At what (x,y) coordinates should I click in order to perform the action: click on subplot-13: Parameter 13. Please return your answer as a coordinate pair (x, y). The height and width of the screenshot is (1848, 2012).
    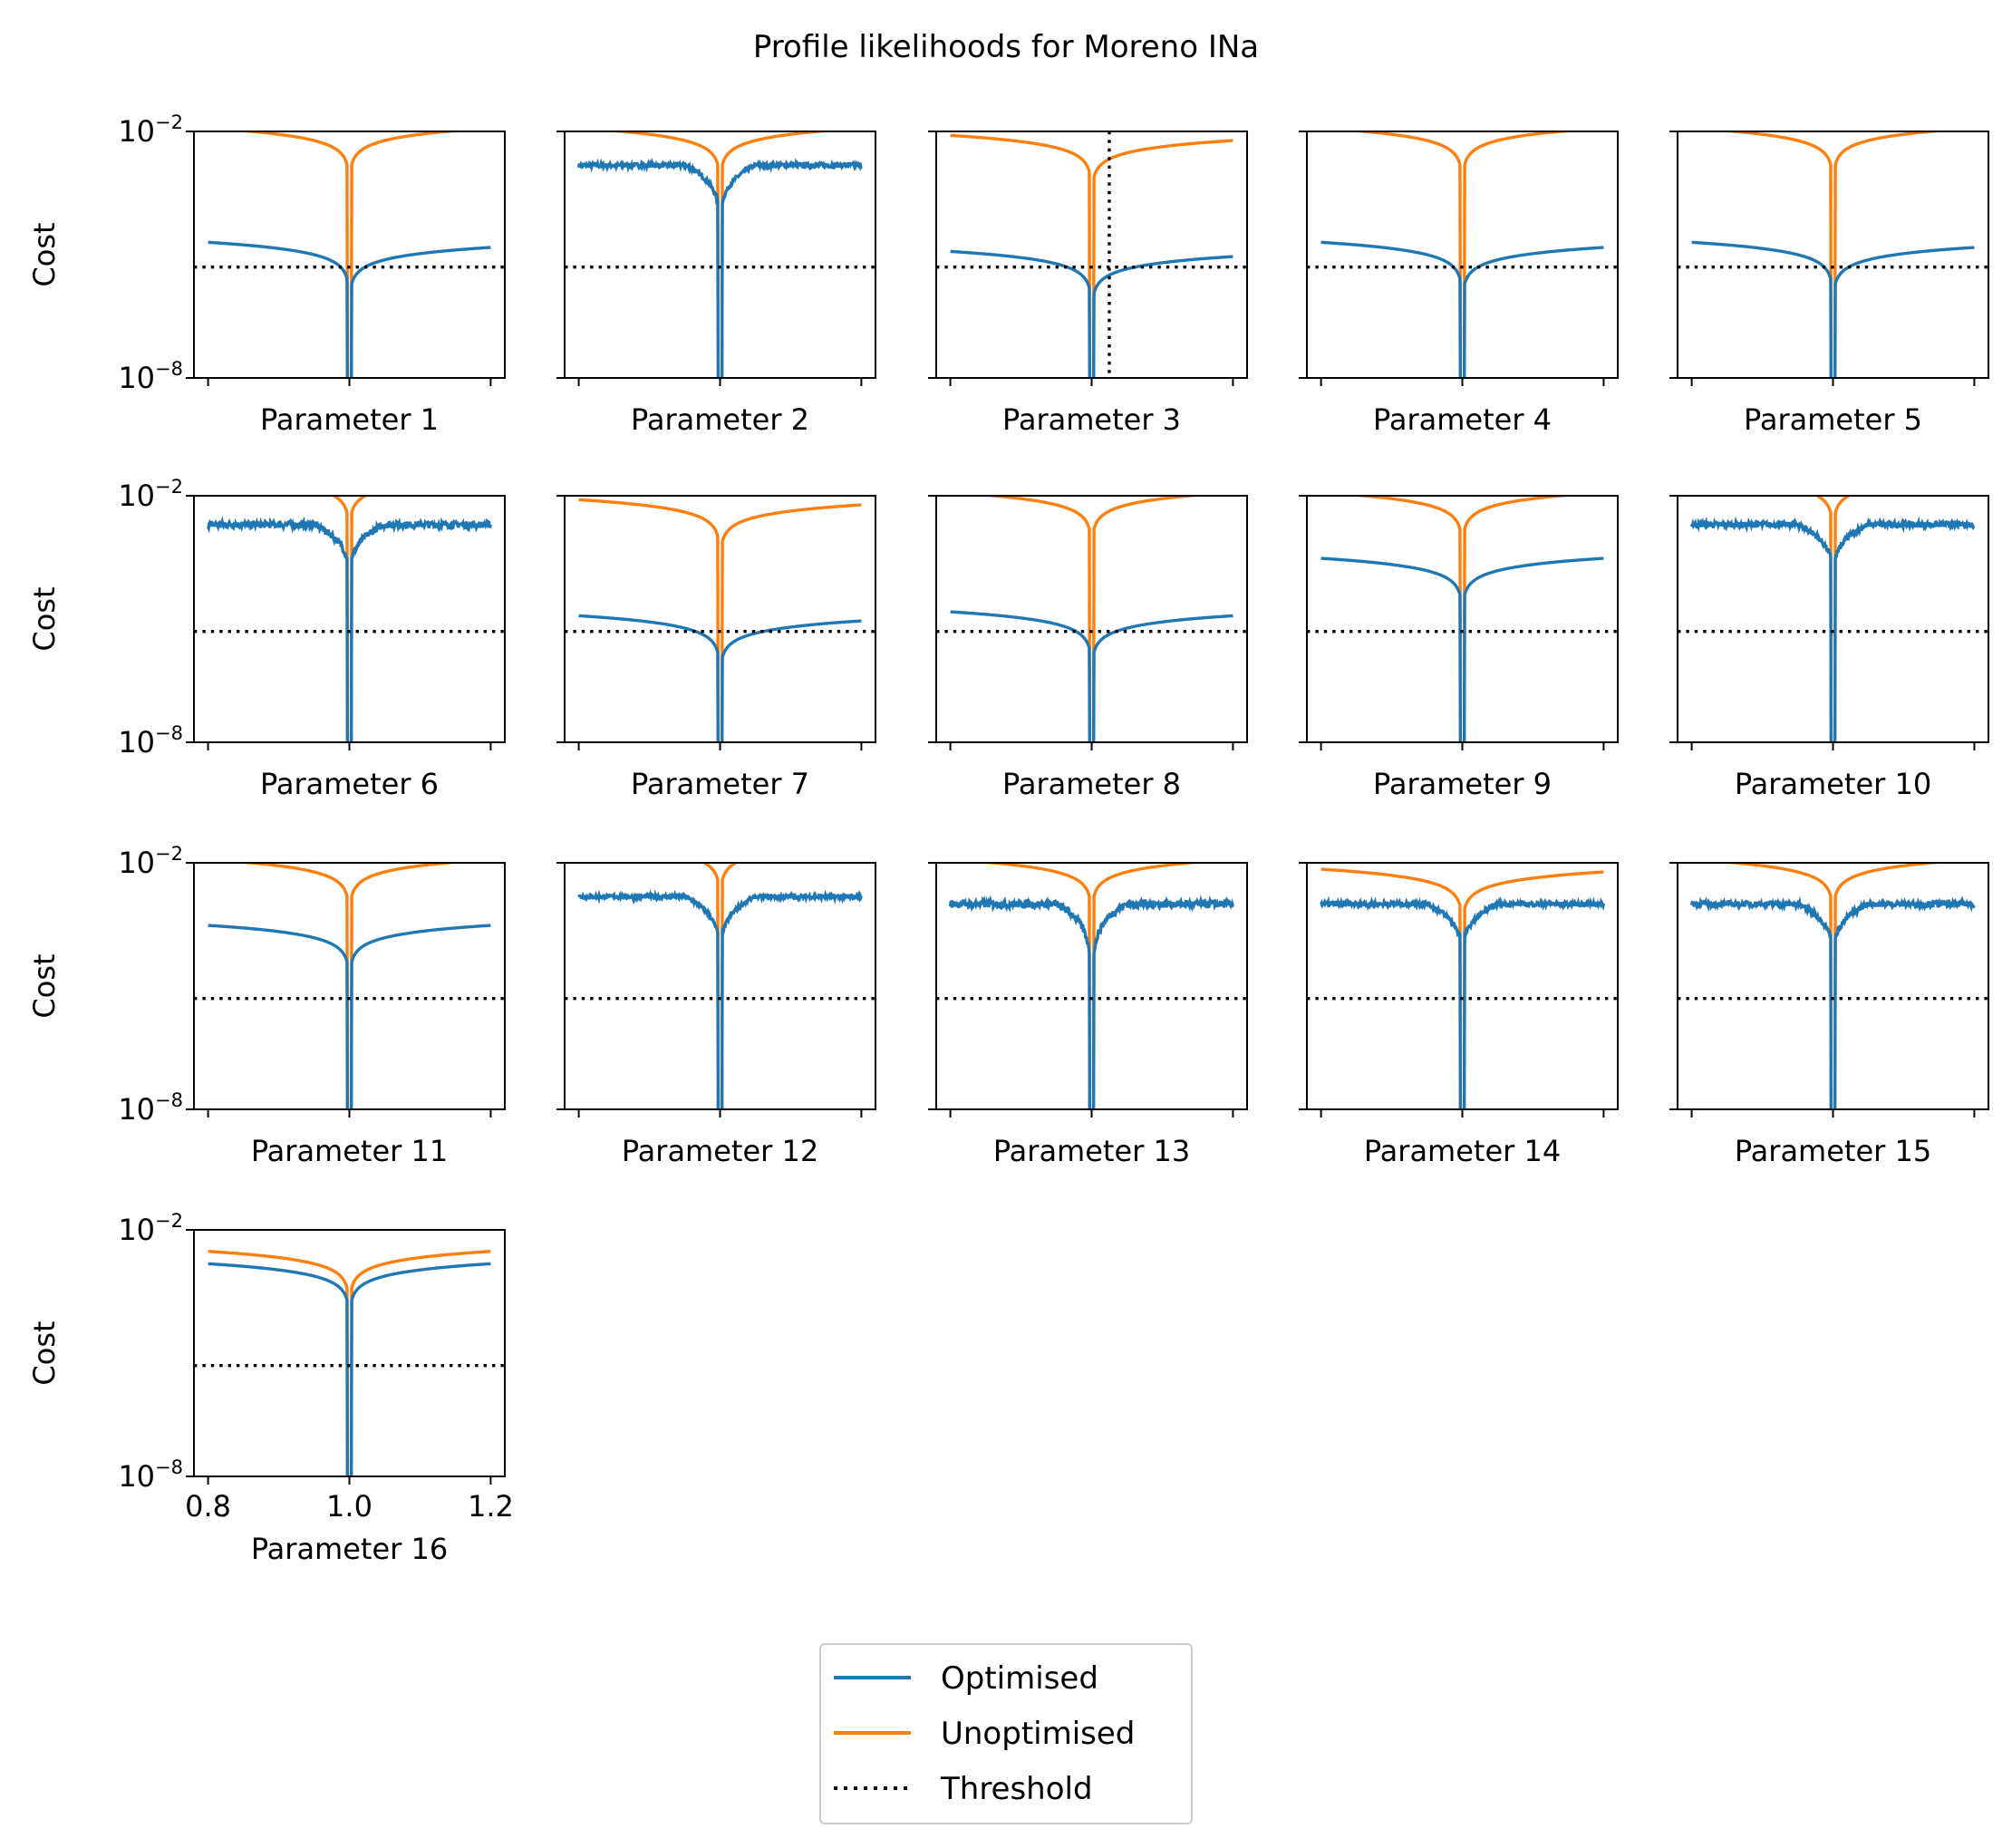
    Looking at the image, I should click on (1088, 1015).